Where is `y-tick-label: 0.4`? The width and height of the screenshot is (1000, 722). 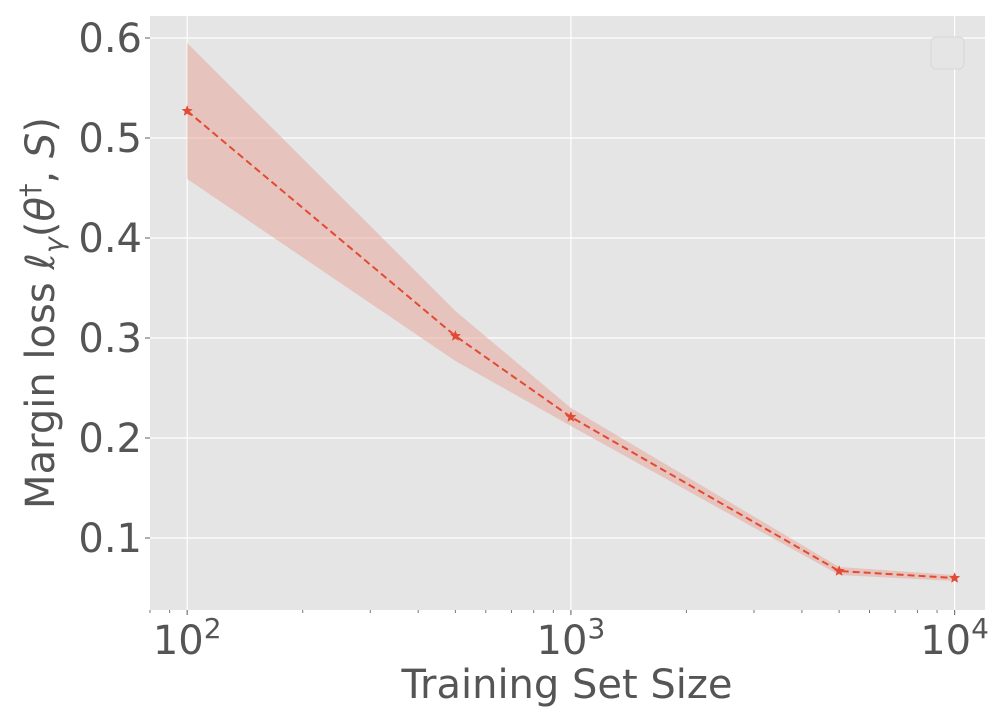
y-tick-label: 0.4 is located at coordinates (110, 239).